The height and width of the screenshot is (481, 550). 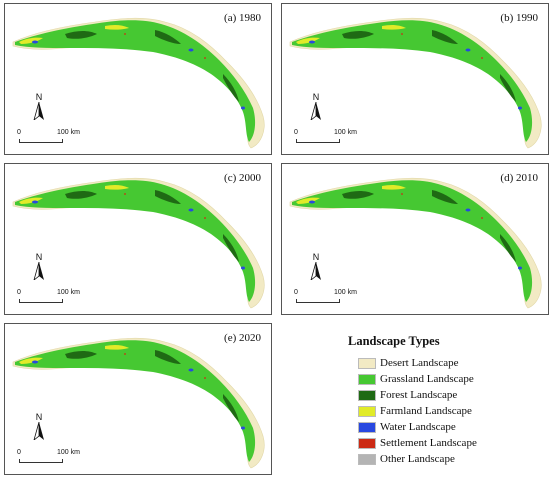 I want to click on legend-item-settlement: Settlement Landscape, so click(x=448, y=443).